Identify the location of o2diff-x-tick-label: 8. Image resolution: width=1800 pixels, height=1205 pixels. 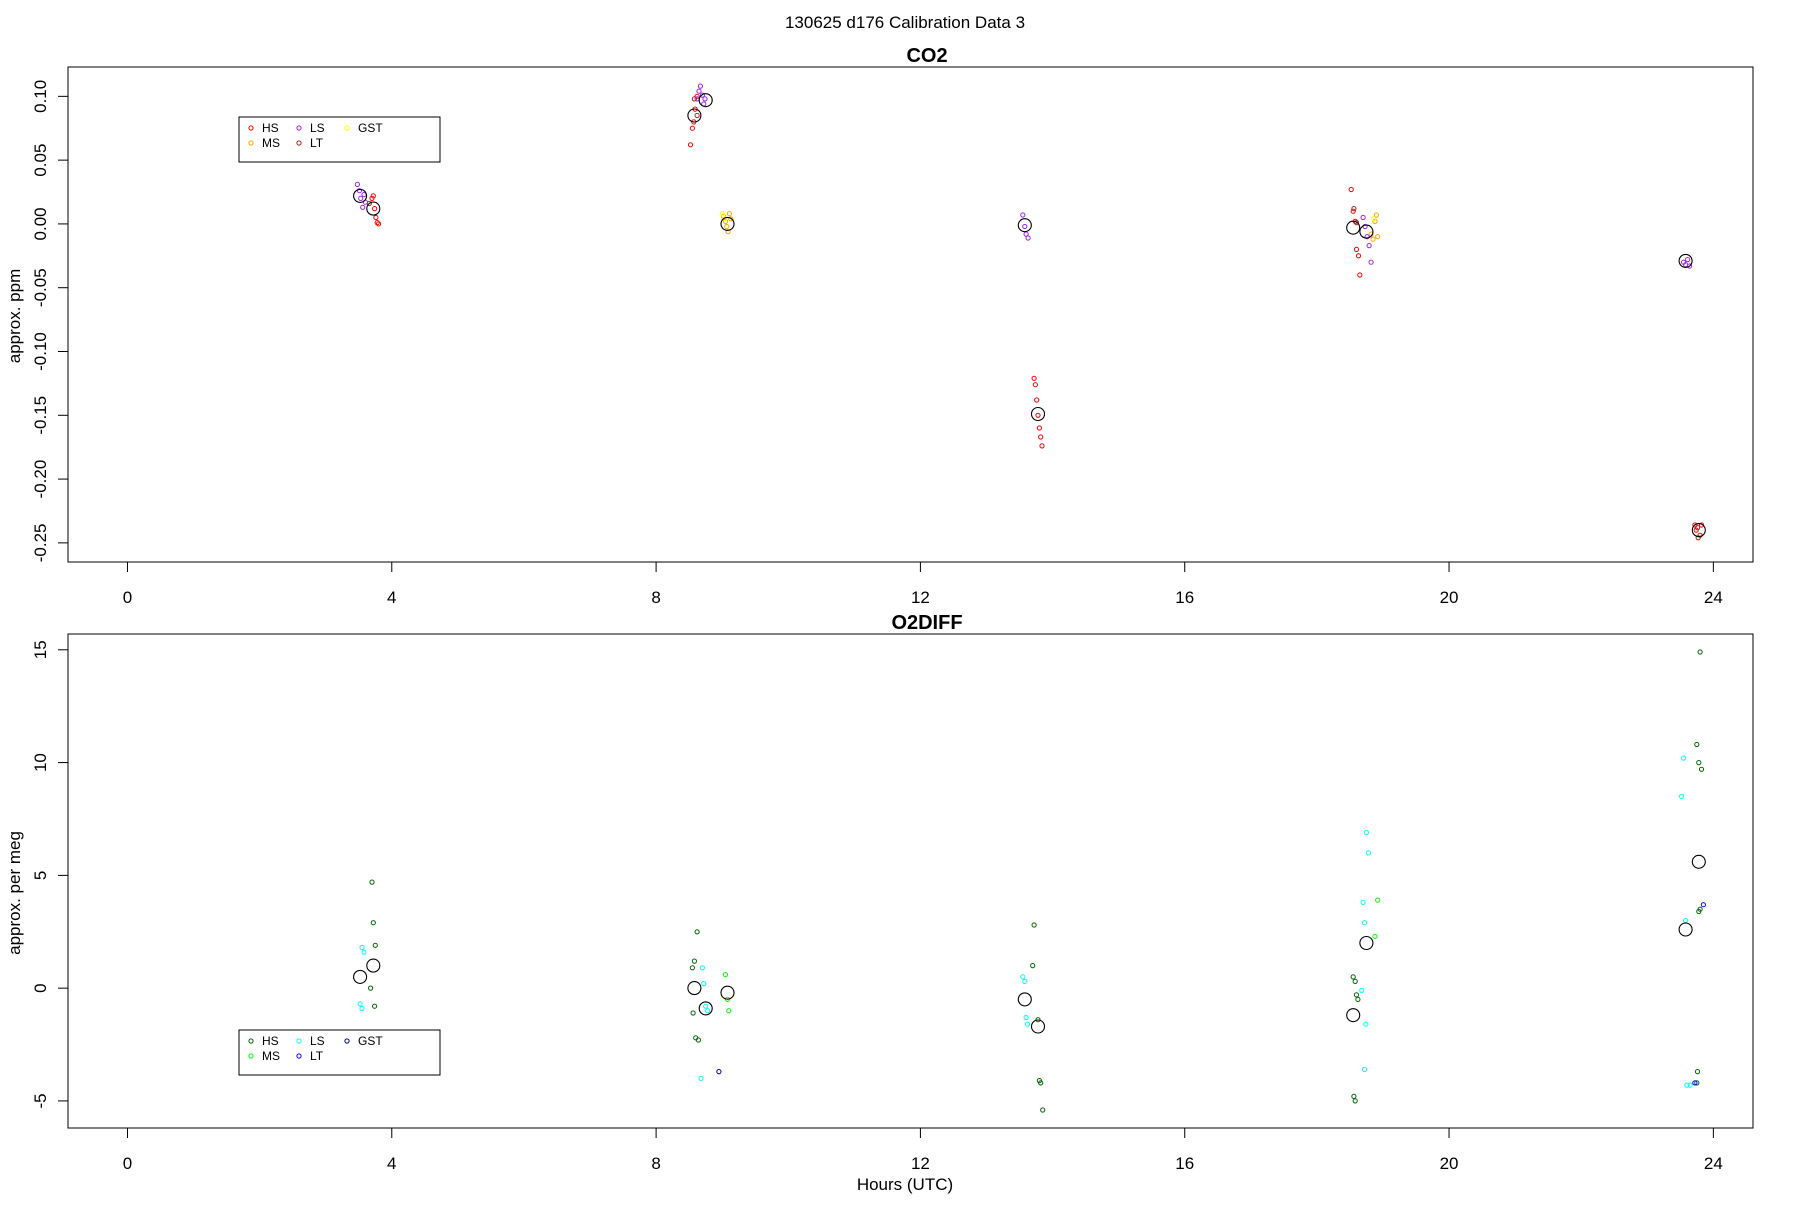
(655, 1163).